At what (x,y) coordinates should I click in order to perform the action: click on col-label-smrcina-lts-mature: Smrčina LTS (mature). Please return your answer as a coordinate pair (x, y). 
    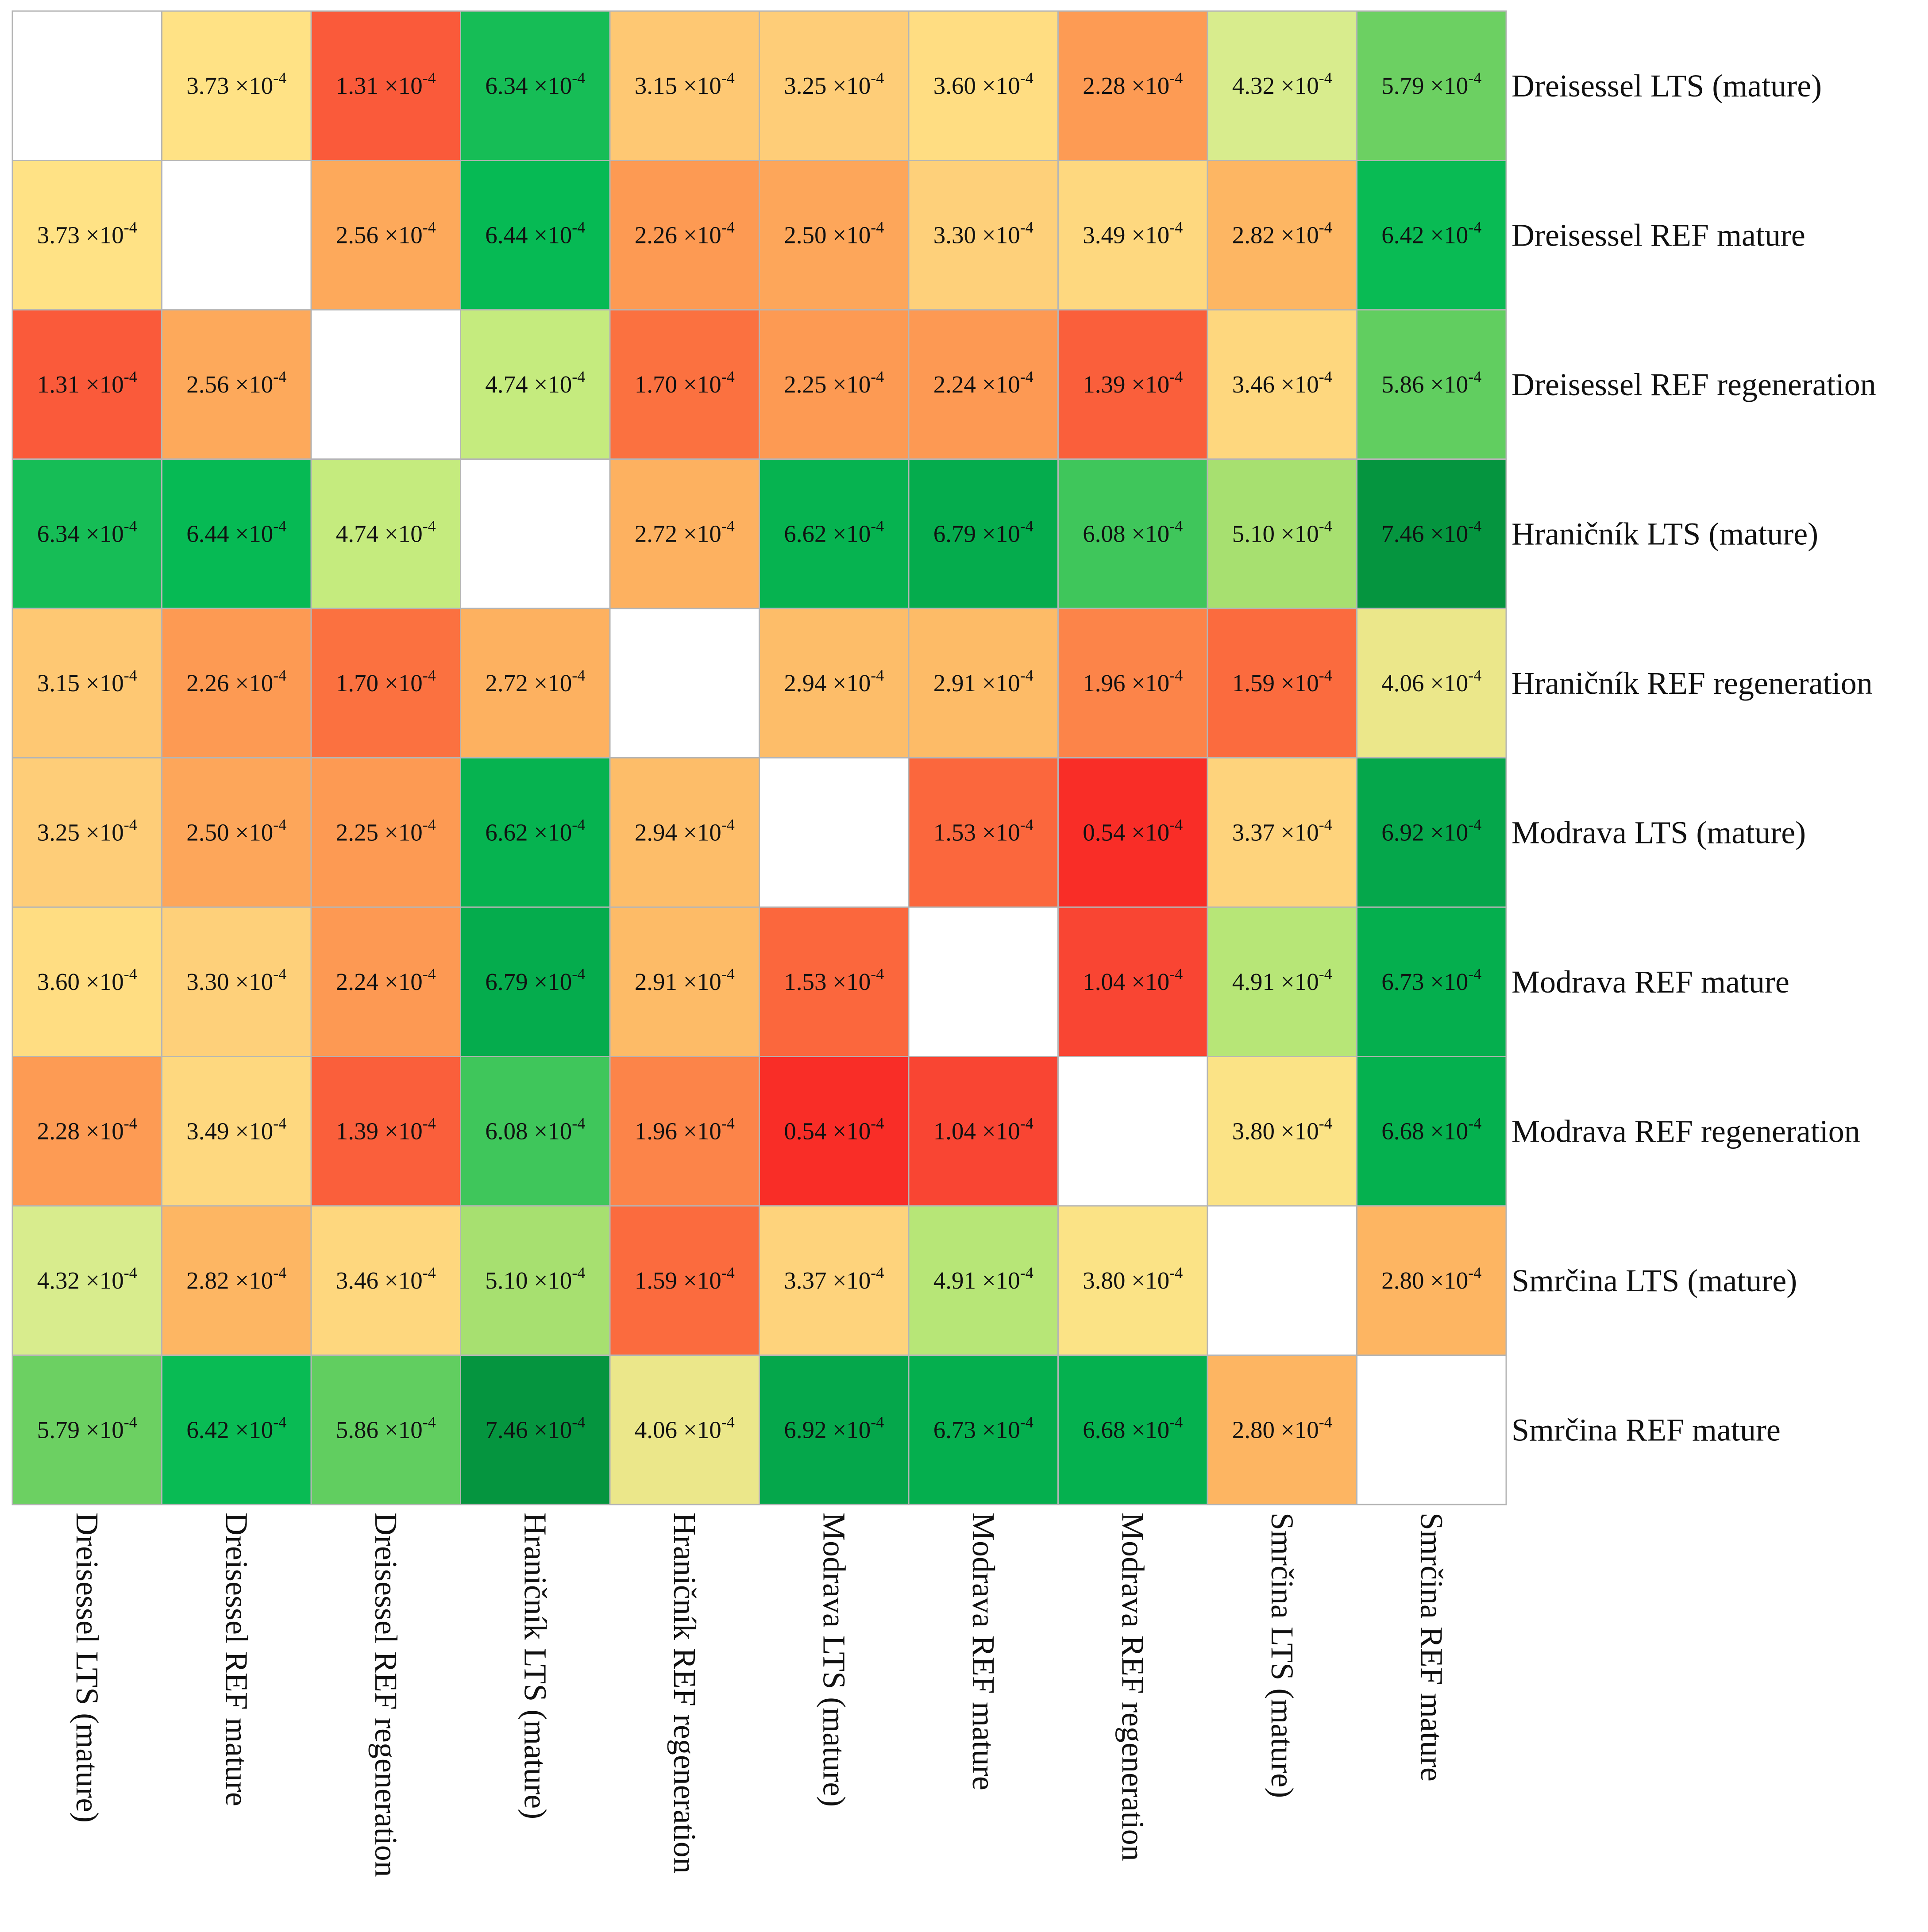
    Looking at the image, I should click on (1282, 1656).